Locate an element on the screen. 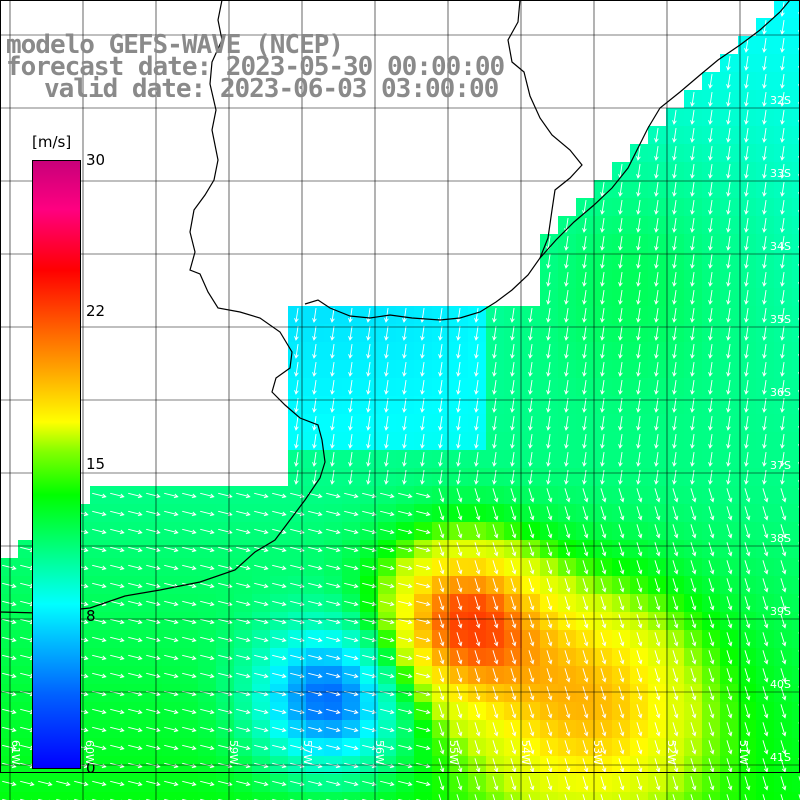 This screenshot has height=800, width=800. model-title: modelo GEFS-WAVE (NCEP) is located at coordinates (175, 45).